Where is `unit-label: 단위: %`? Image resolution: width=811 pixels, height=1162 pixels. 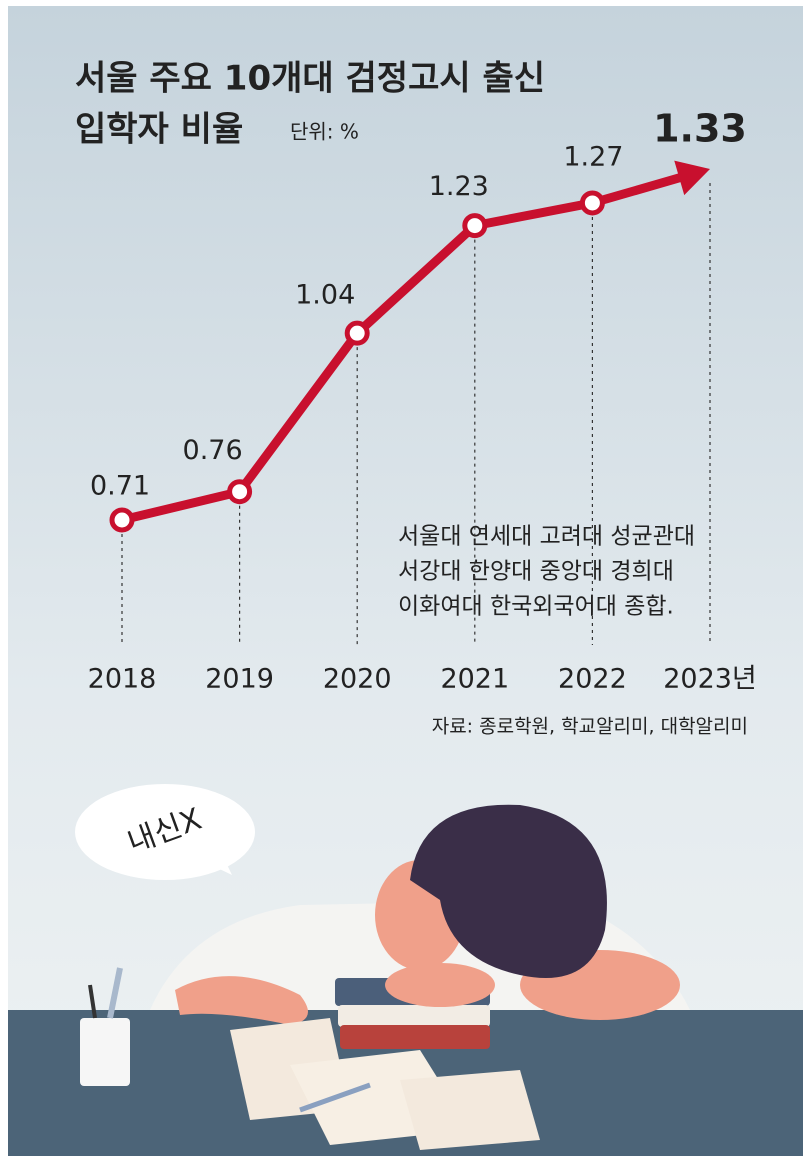 unit-label: 단위: % is located at coordinates (324, 132).